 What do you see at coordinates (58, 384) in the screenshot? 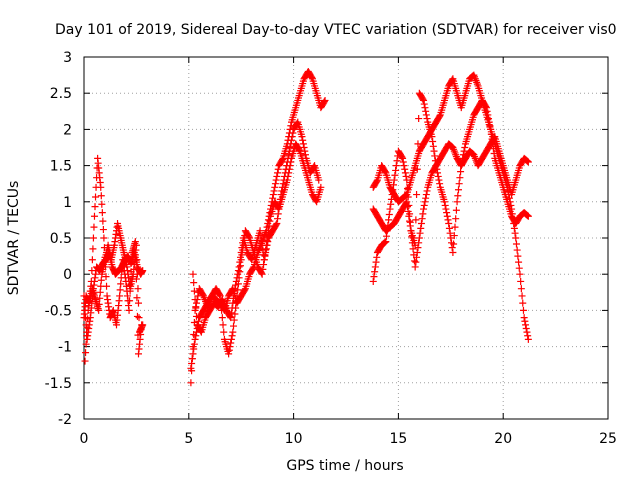
I see `y-tick-label: -1.5` at bounding box center [58, 384].